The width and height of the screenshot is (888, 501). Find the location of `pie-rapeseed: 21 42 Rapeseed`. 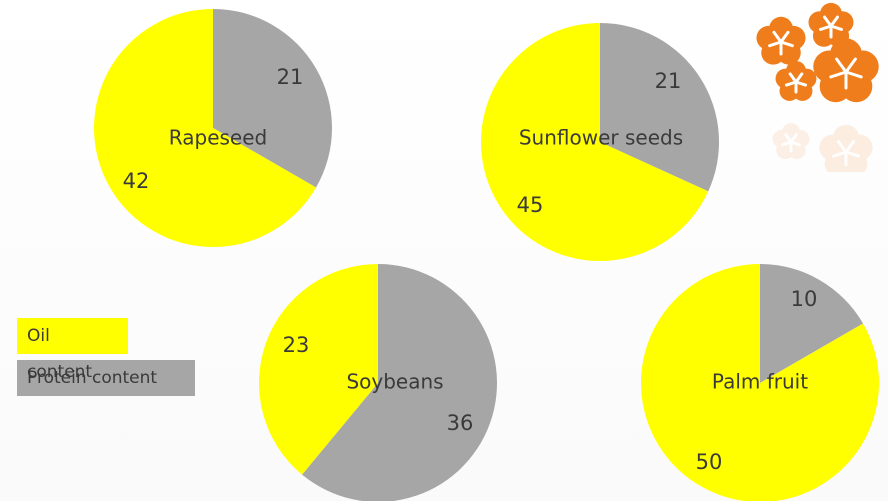

pie-rapeseed: 21 42 Rapeseed is located at coordinates (213, 128).